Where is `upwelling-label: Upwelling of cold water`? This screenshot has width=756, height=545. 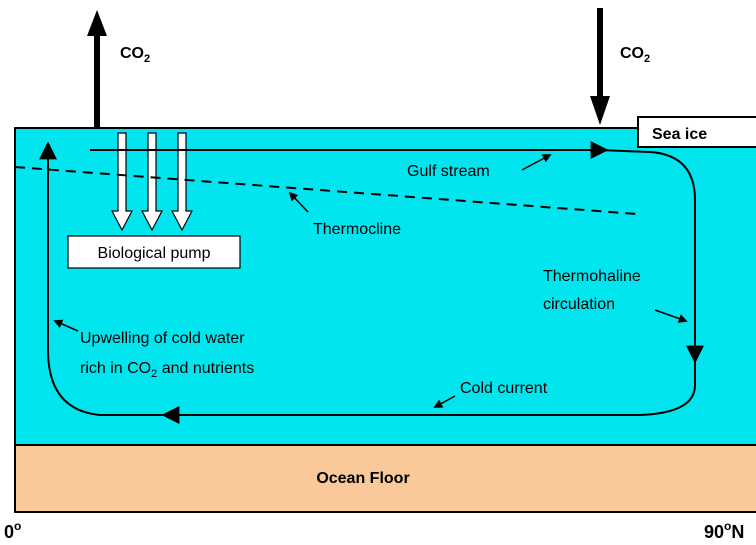
upwelling-label: Upwelling of cold water is located at coordinates (162, 338).